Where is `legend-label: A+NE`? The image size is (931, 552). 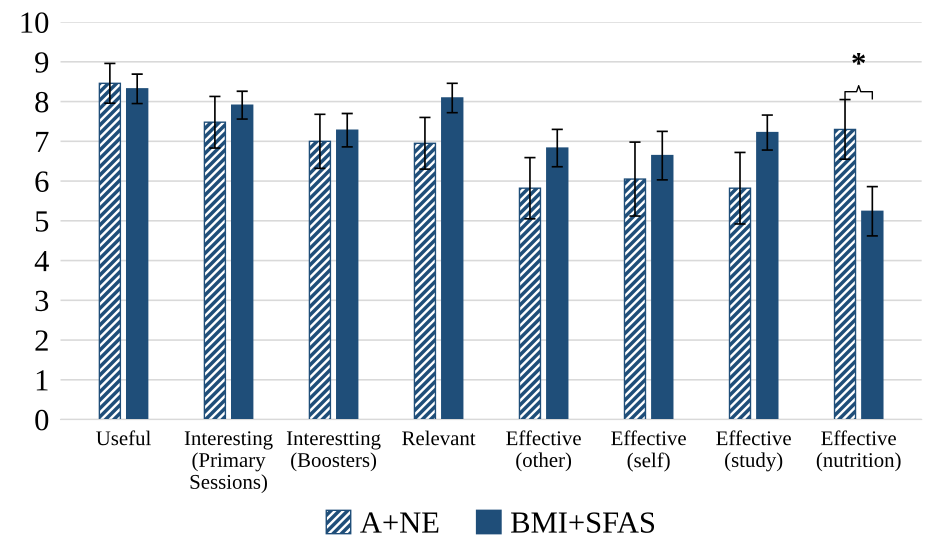
legend-label: A+NE is located at coordinates (399, 522).